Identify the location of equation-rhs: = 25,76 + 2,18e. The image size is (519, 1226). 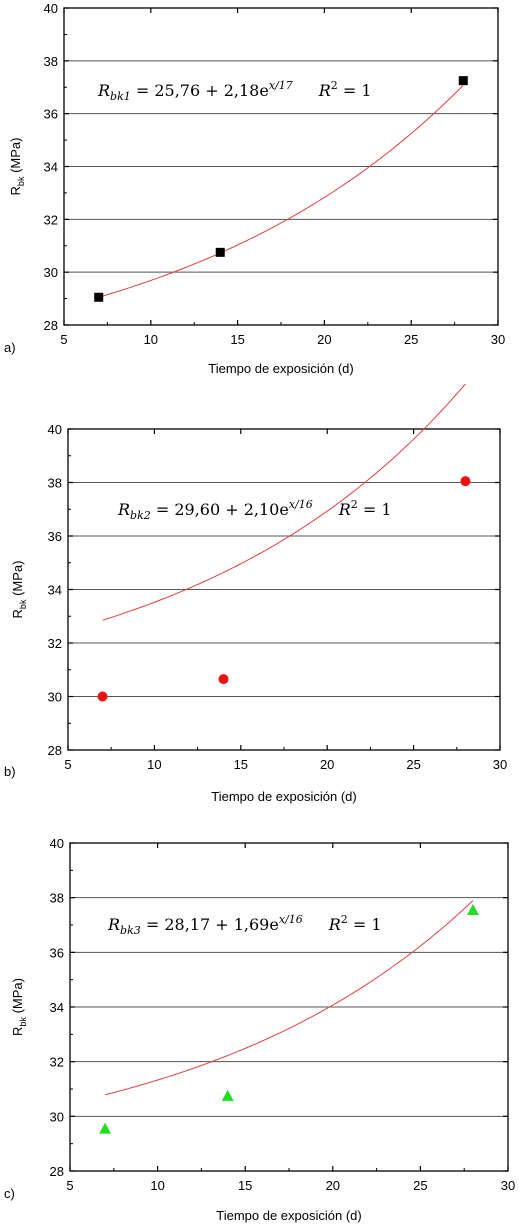
(200, 90).